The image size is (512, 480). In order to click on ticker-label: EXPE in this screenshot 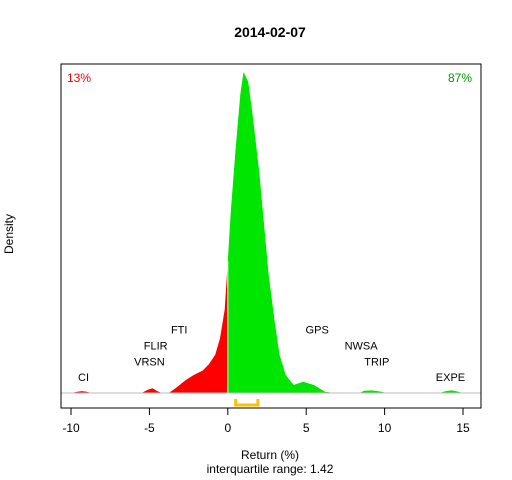, I will do `click(450, 378)`.